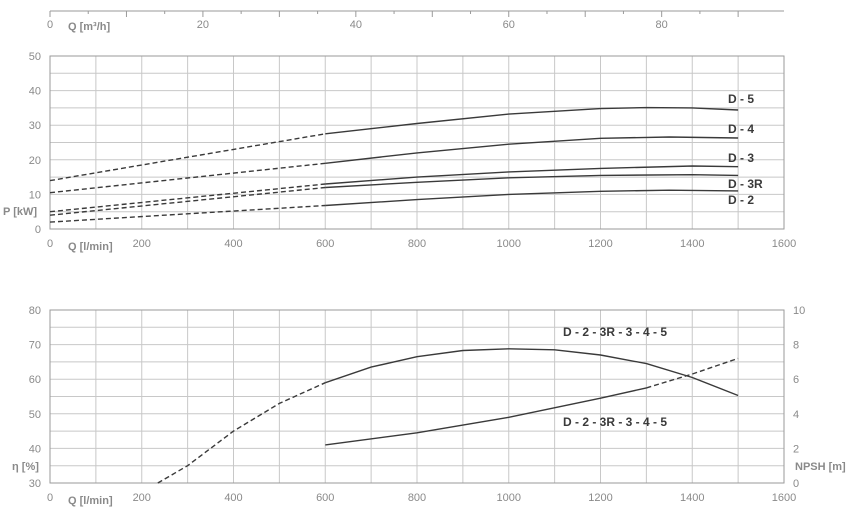 This screenshot has height=516, width=851. What do you see at coordinates (35, 161) in the screenshot?
I see `y-axis-tick-label: 20` at bounding box center [35, 161].